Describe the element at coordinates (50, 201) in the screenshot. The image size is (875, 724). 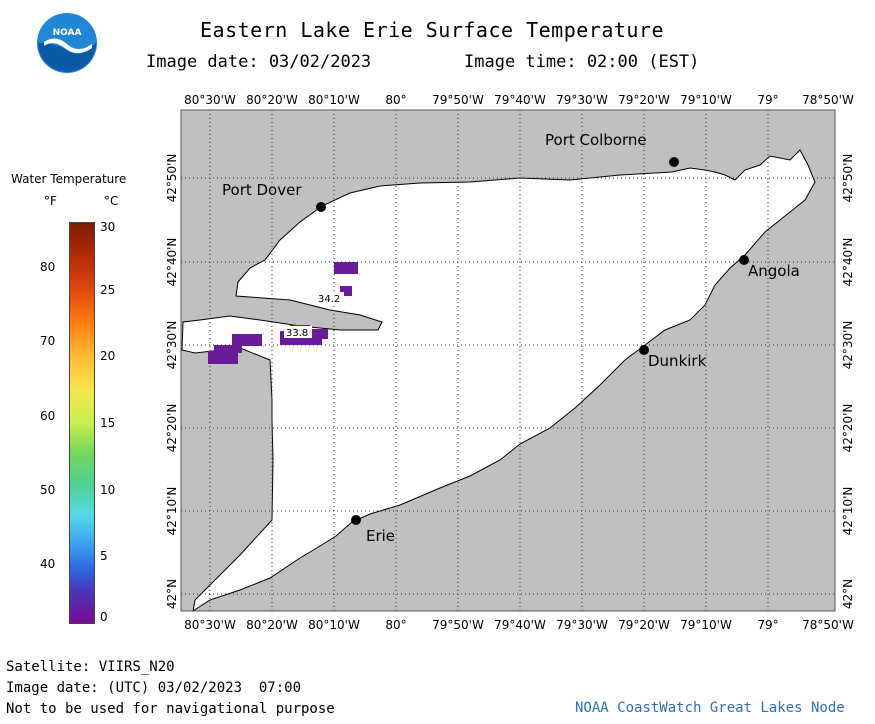
I see `legend-unit-f: °F` at that location.